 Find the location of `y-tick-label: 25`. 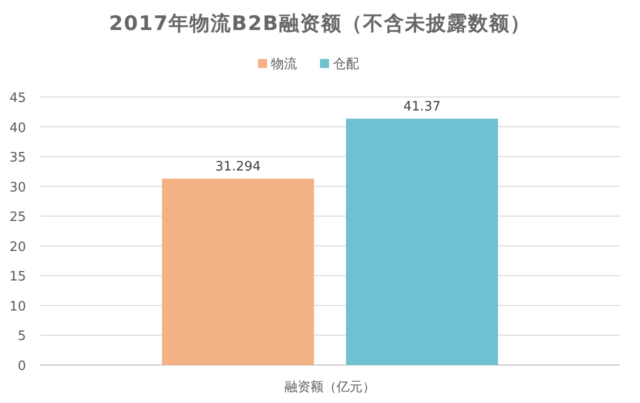

y-tick-label: 25 is located at coordinates (17, 218).